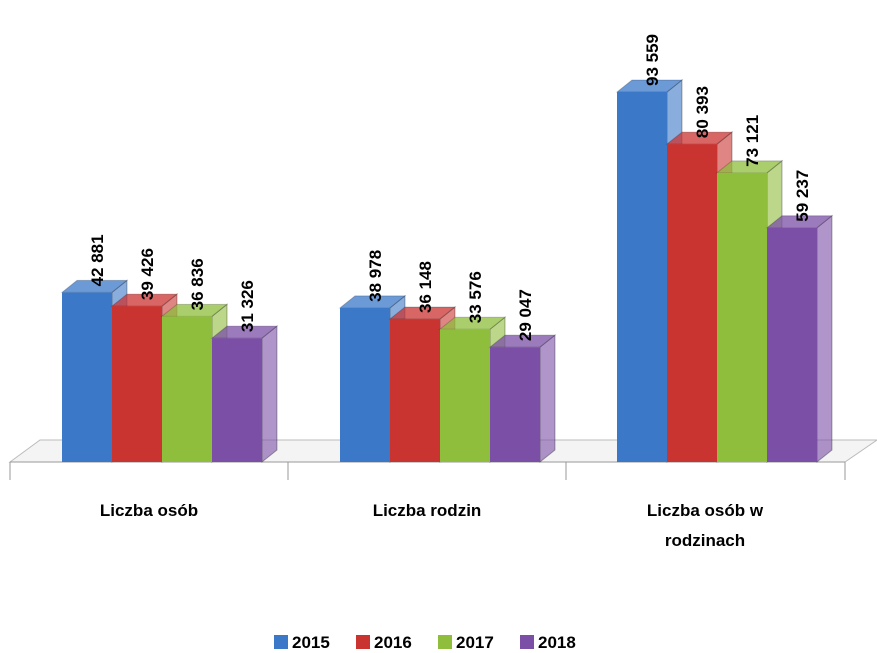 The width and height of the screenshot is (877, 653). Describe the element at coordinates (247, 306) in the screenshot. I see `value-label: 31 326` at that location.